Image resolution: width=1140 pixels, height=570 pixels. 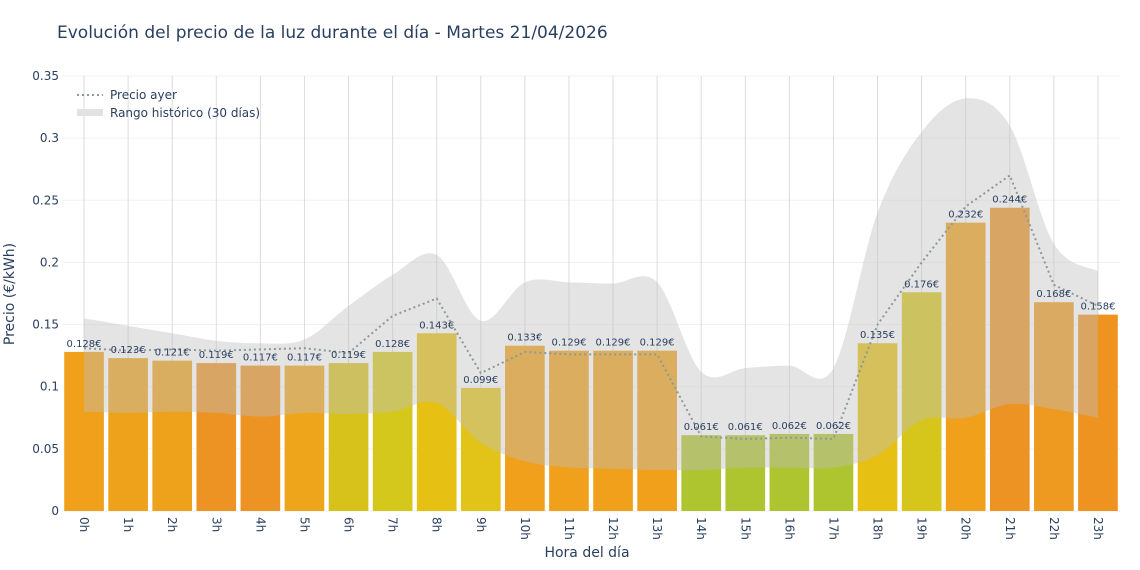 I want to click on x-tick-label: 23h, so click(x=1098, y=528).